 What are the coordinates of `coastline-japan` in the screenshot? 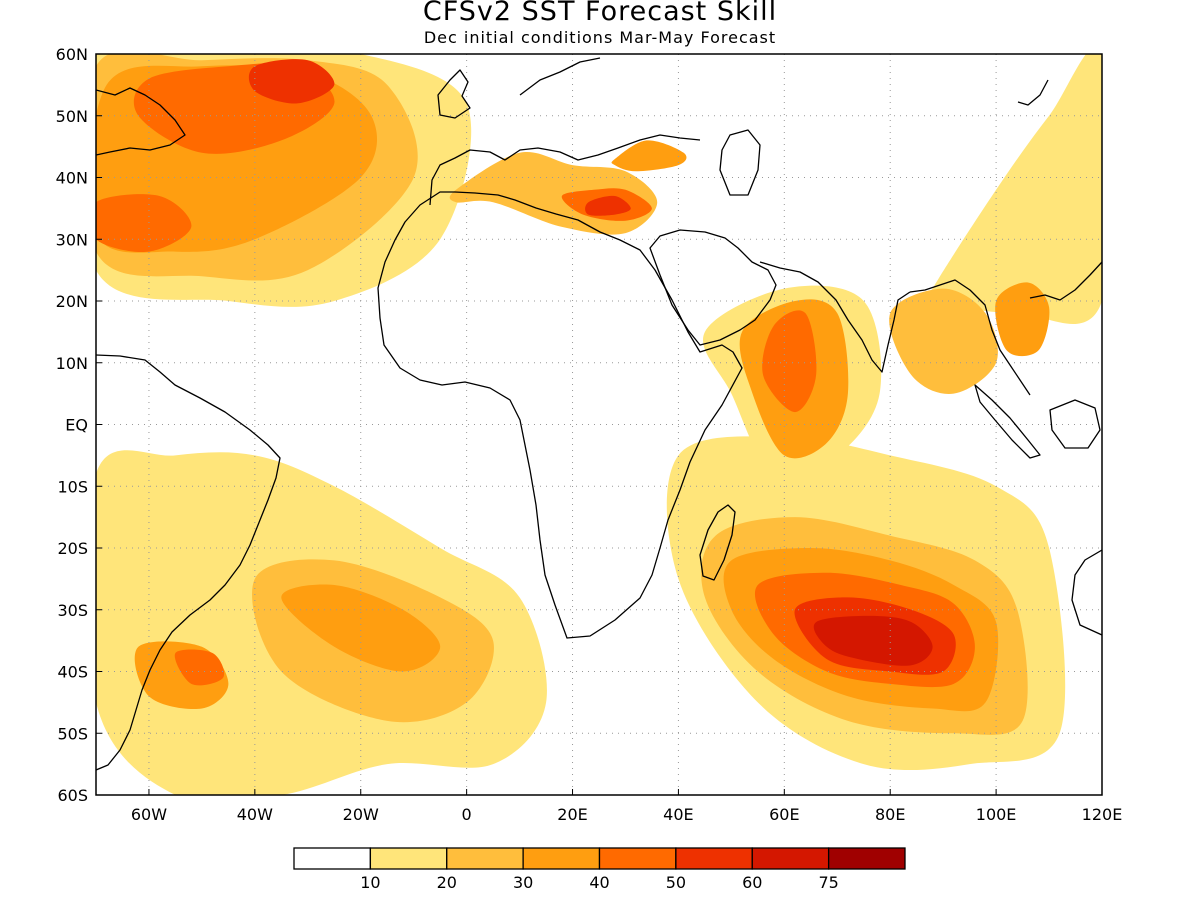 It's located at (1033, 92).